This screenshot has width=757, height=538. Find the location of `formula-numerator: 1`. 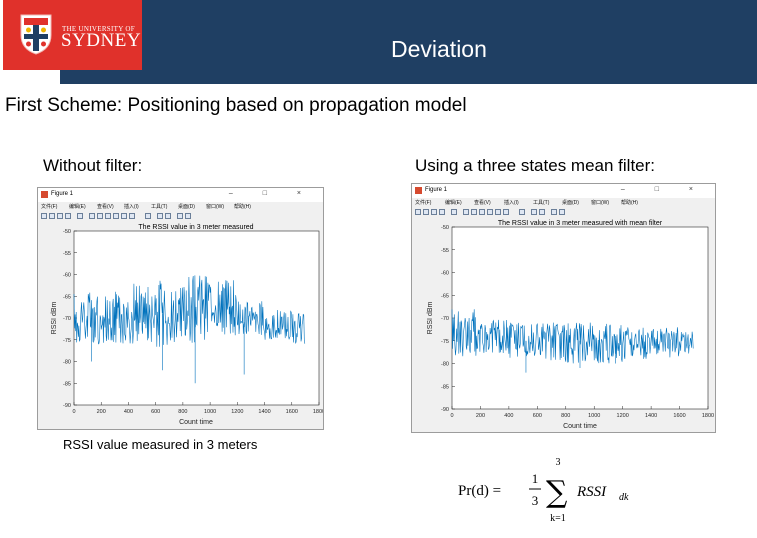

formula-numerator: 1 is located at coordinates (535, 478).